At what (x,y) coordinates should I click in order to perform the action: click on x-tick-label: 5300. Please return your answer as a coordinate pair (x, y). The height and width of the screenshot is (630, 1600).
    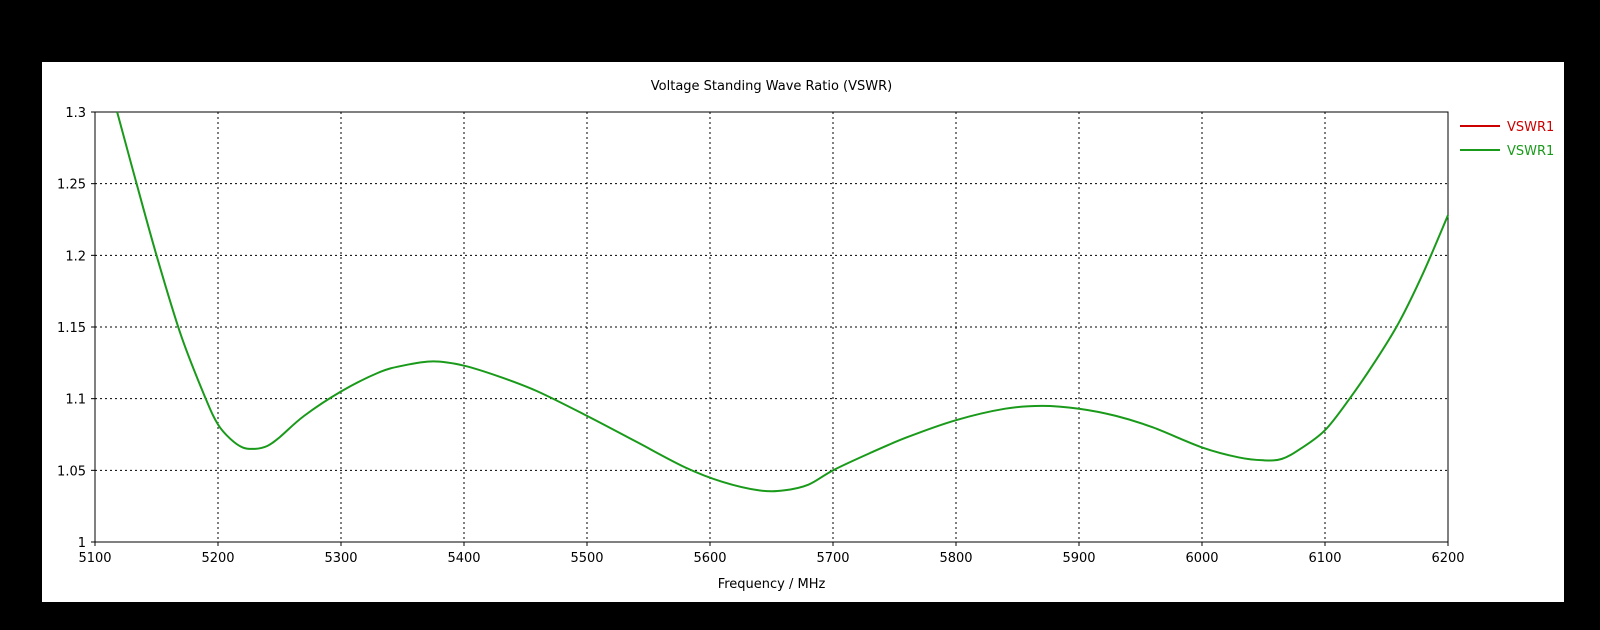
    Looking at the image, I should click on (340, 558).